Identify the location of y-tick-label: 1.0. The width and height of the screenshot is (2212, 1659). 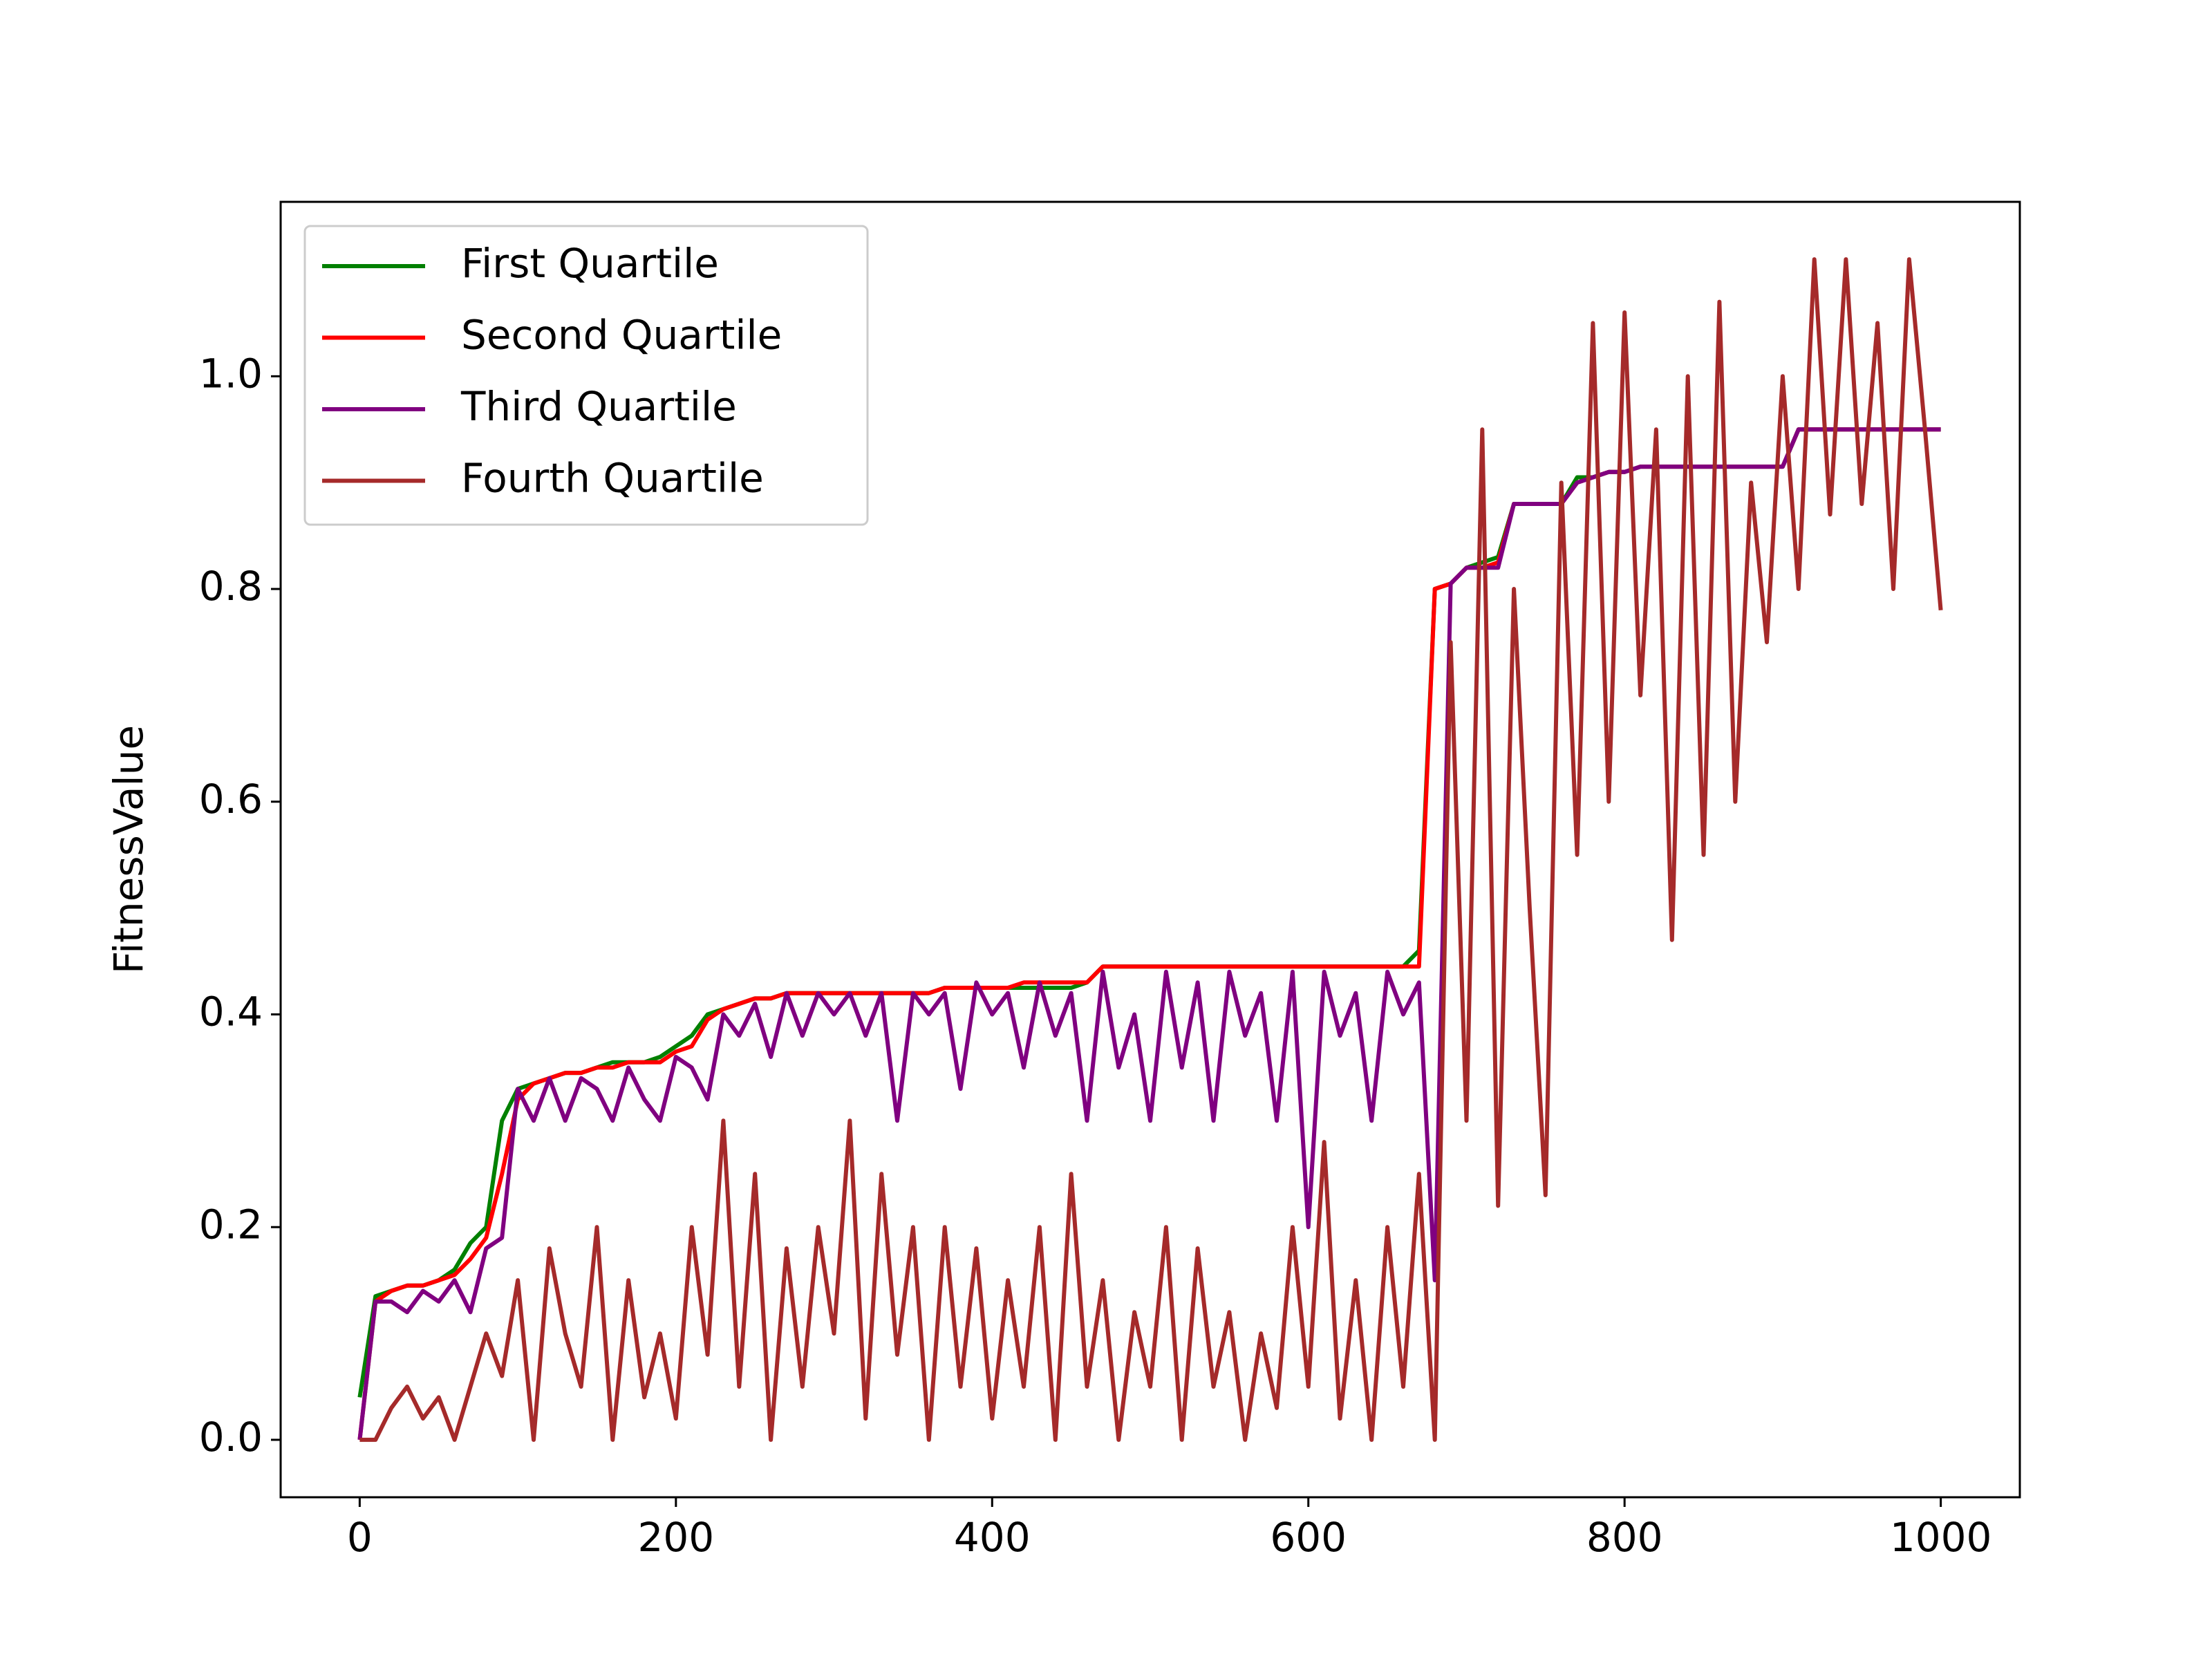
(231, 373).